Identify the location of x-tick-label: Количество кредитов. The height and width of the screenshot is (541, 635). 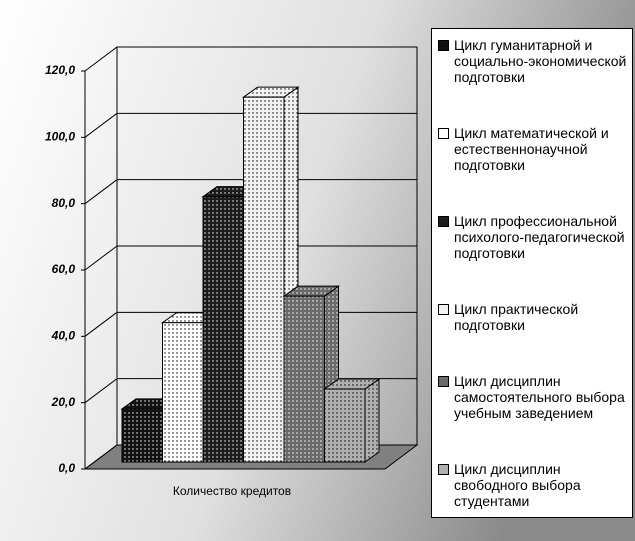
(232, 491).